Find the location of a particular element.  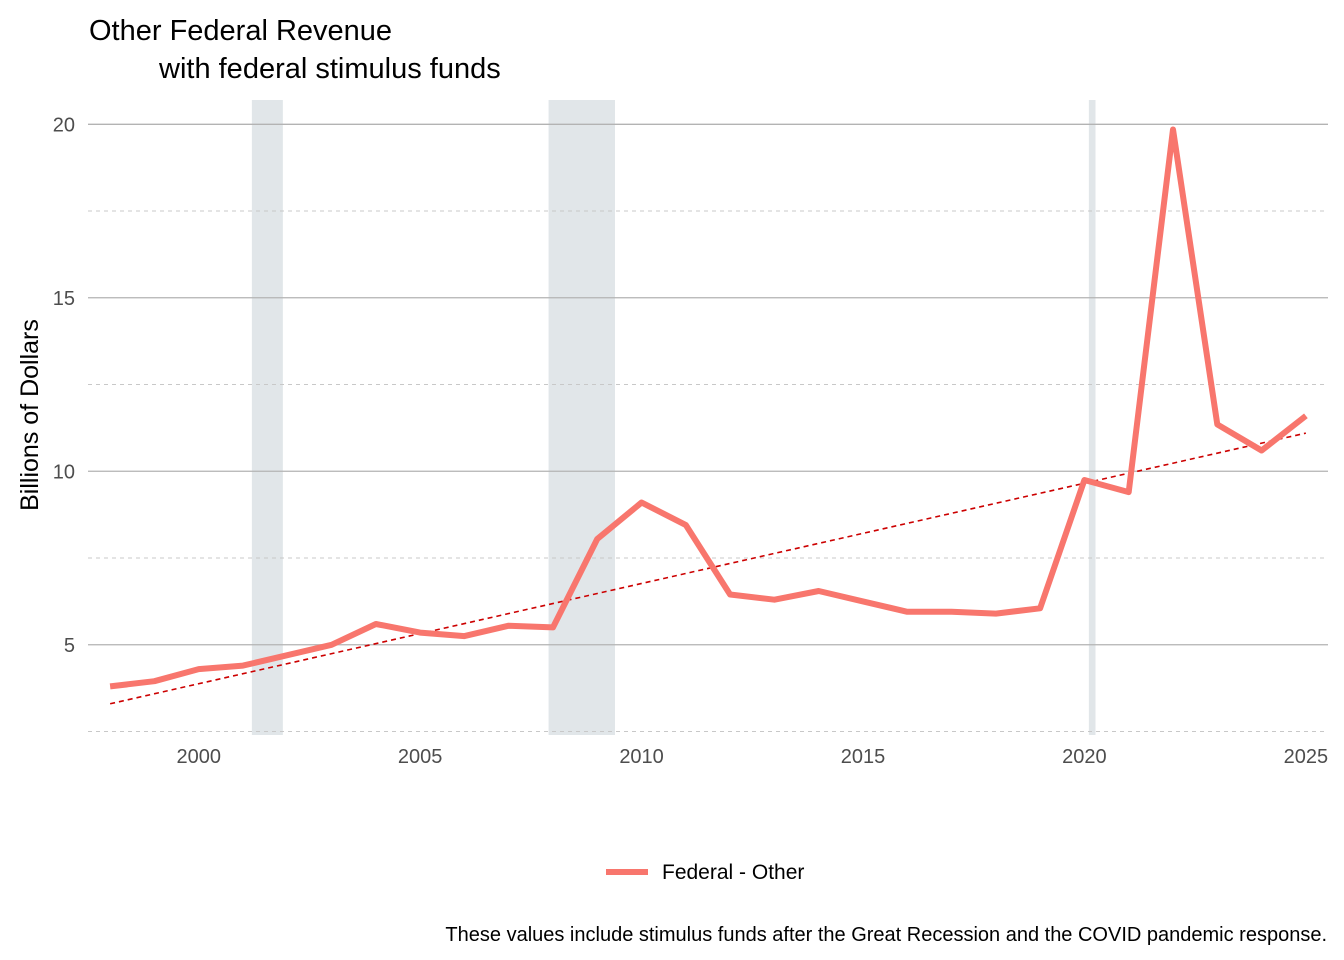

x-tick-label: 2020 is located at coordinates (1084, 757).